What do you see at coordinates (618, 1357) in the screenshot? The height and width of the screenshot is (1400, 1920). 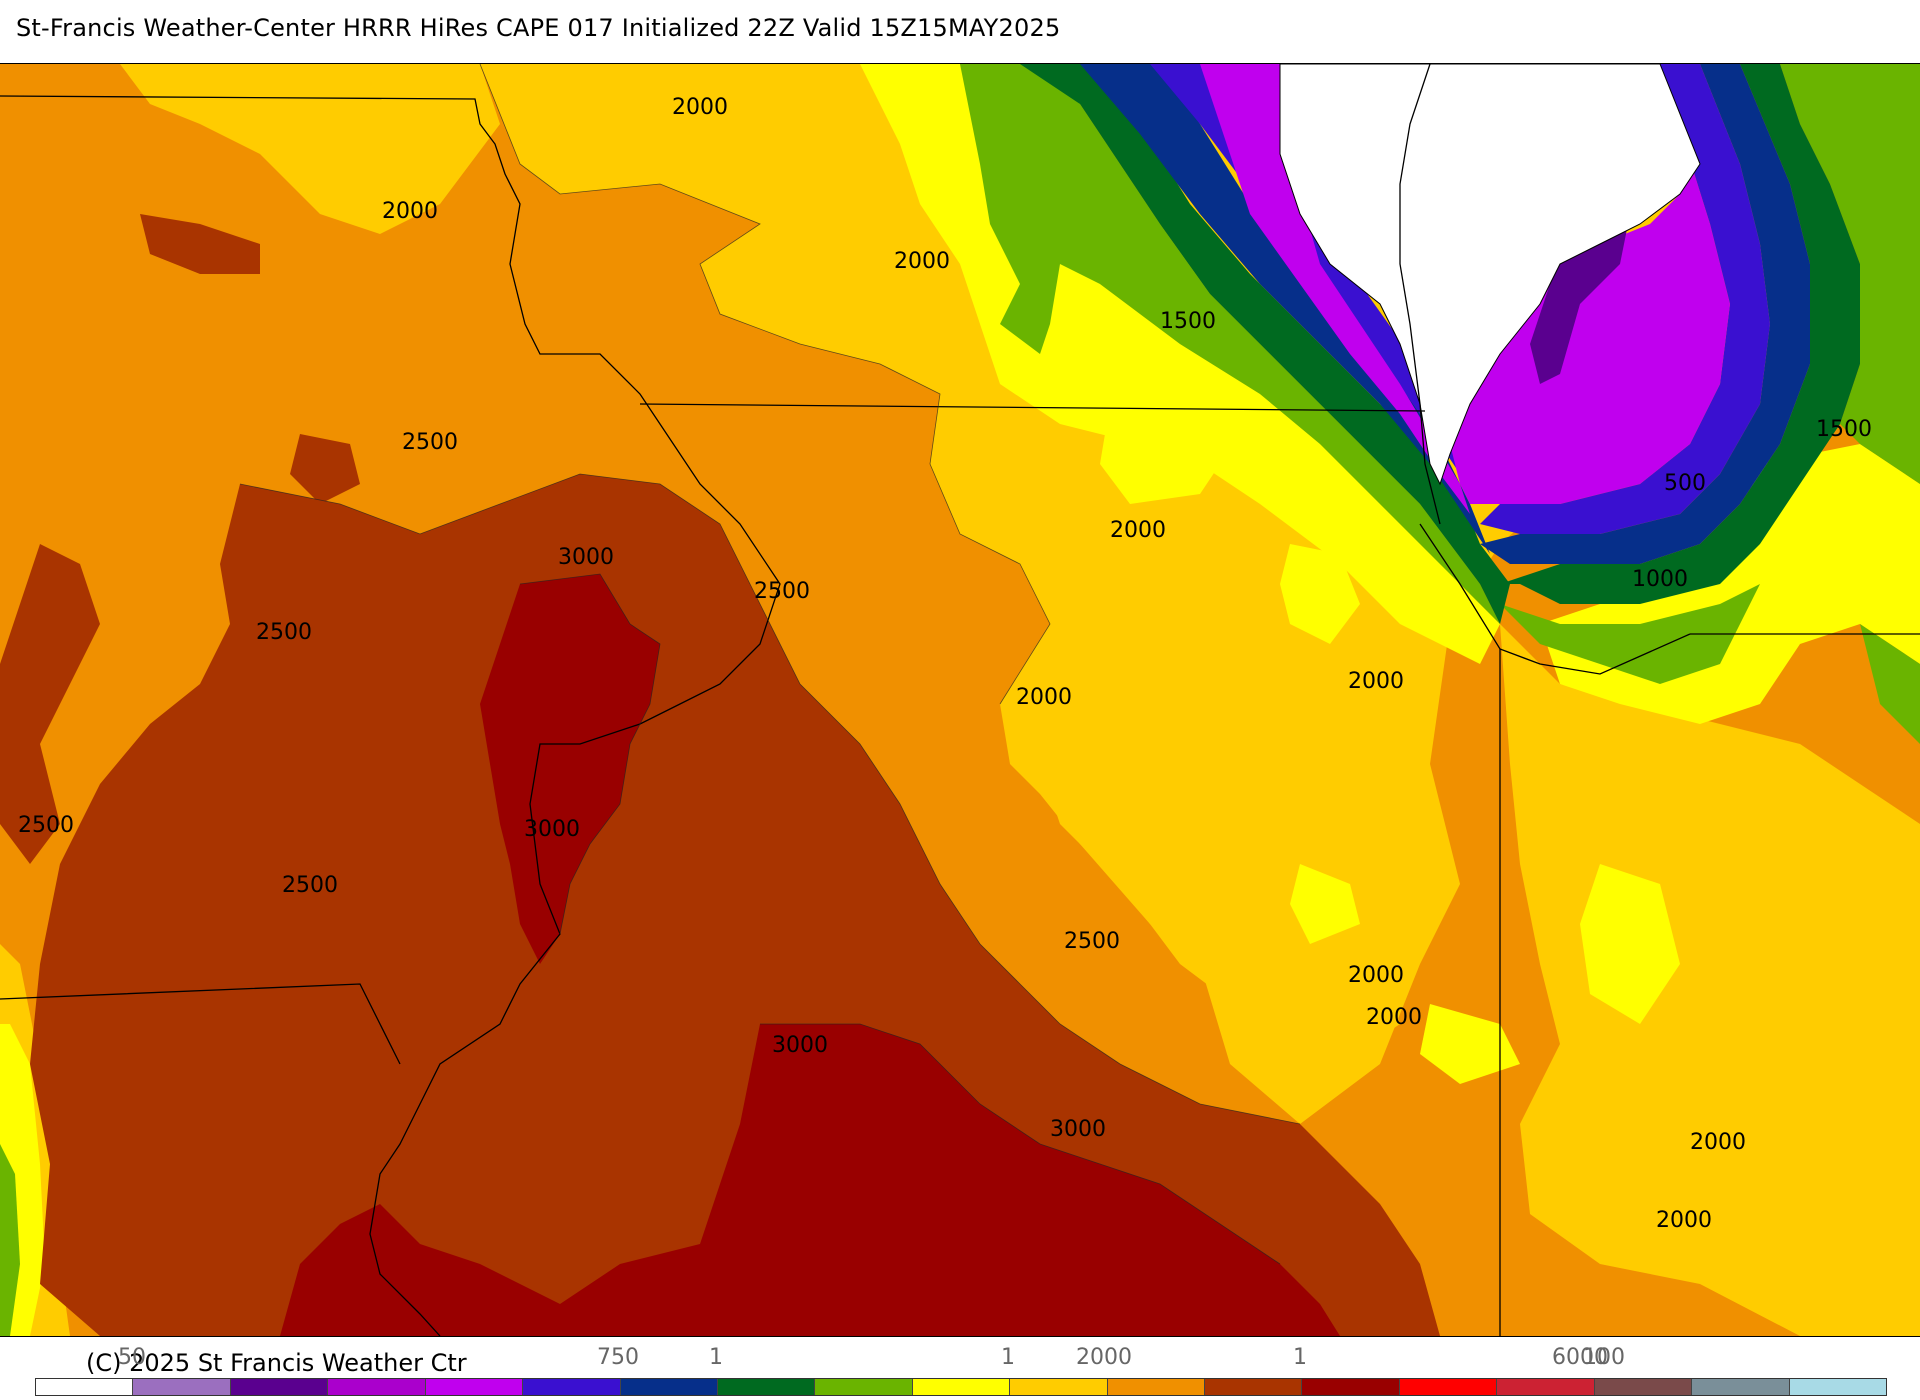 I see `colorbar-tick-label: 750` at bounding box center [618, 1357].